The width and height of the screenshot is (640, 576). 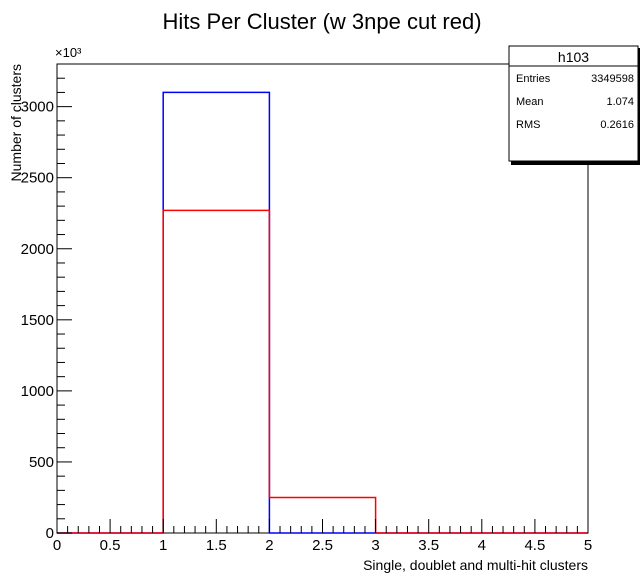 I want to click on stats-row-label: Entries, so click(x=533, y=79).